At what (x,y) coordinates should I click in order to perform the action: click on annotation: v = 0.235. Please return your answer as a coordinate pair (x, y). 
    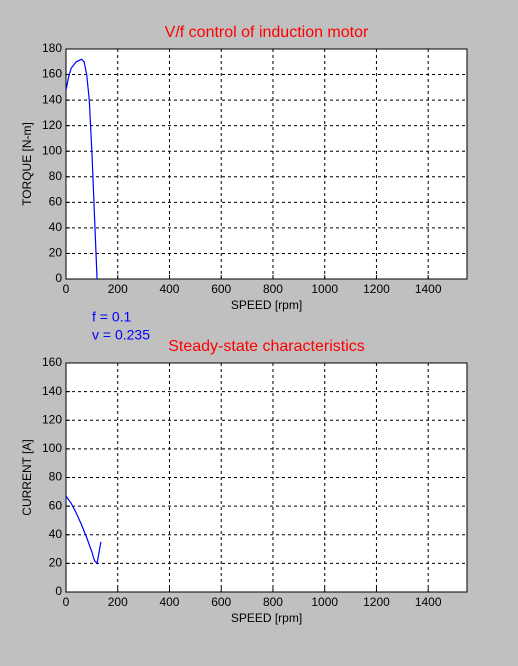
    Looking at the image, I should click on (121, 335).